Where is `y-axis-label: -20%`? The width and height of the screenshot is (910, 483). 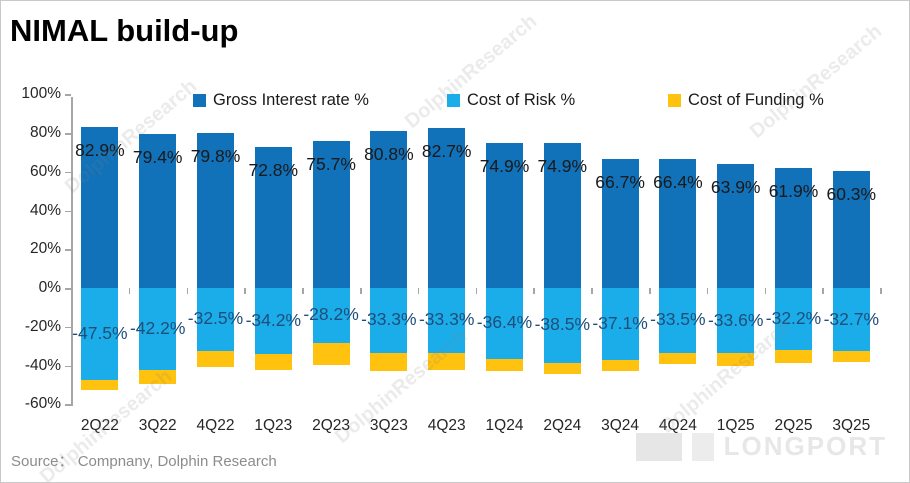 y-axis-label: -20% is located at coordinates (42, 326).